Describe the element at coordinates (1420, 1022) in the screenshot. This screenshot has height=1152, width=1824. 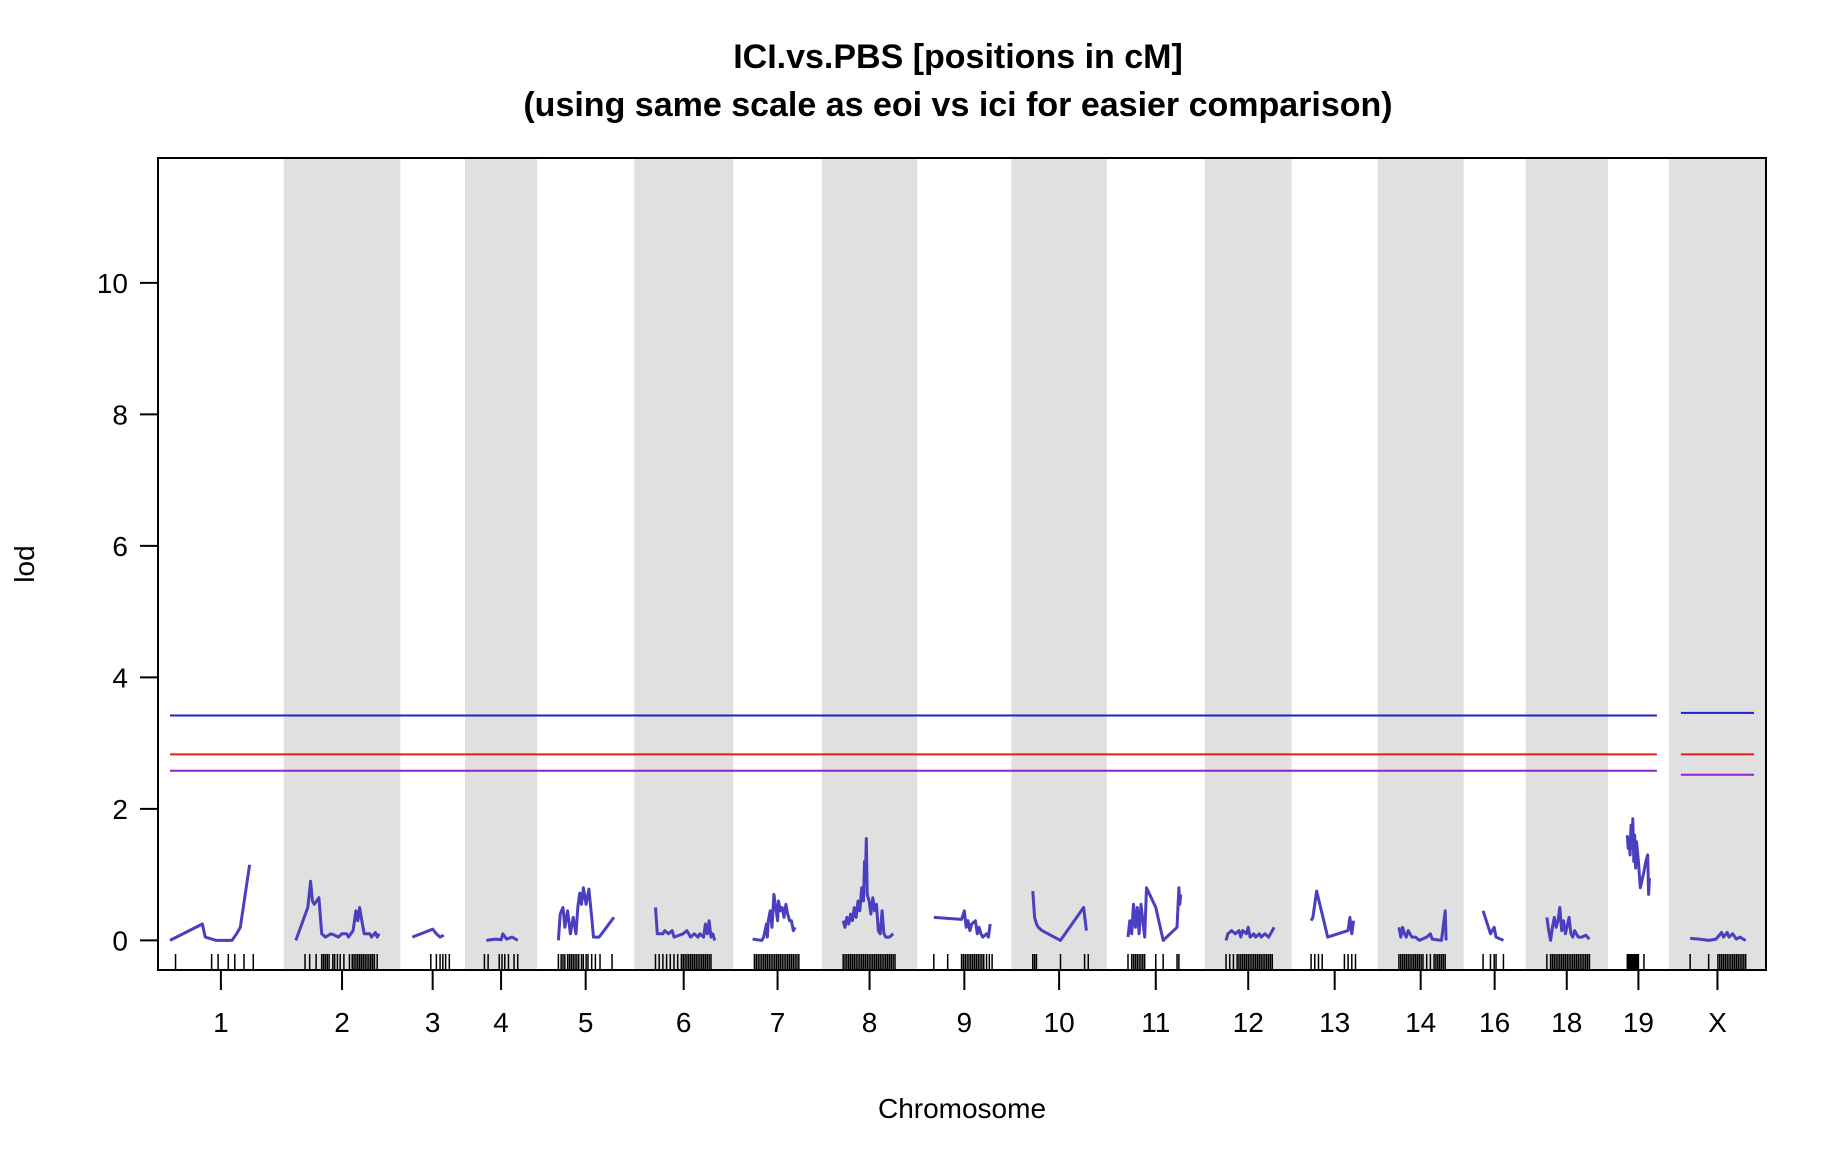
I see `x-tick-label-14: 14` at that location.